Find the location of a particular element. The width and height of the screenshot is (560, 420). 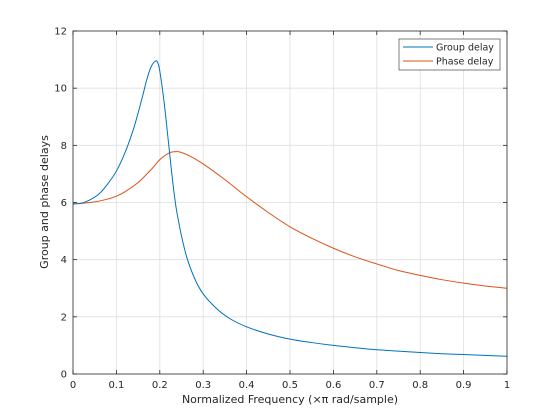

y-axis-label: Group and phase delays is located at coordinates (44, 202).